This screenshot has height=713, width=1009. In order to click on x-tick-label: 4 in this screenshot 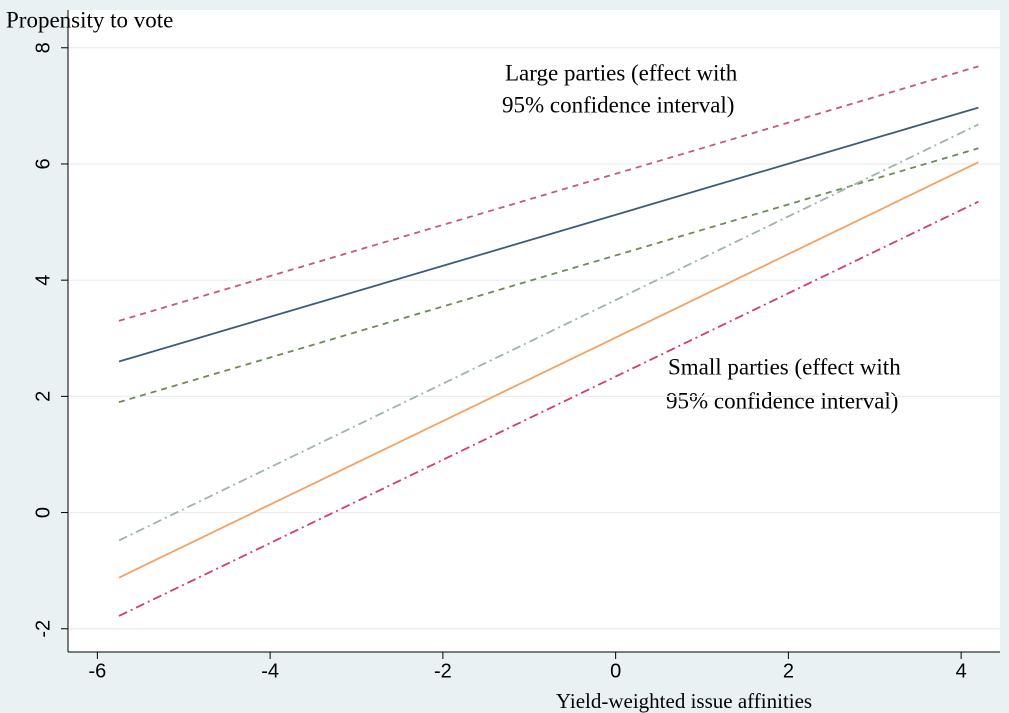, I will do `click(961, 671)`.